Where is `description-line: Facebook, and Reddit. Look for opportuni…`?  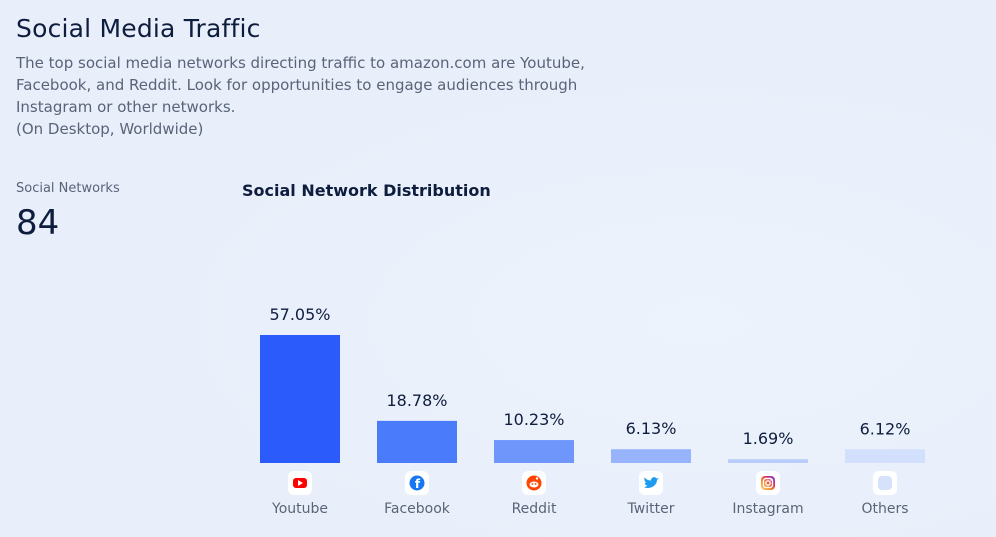
description-line: Facebook, and Reddit. Look for opportuni… is located at coordinates (297, 85).